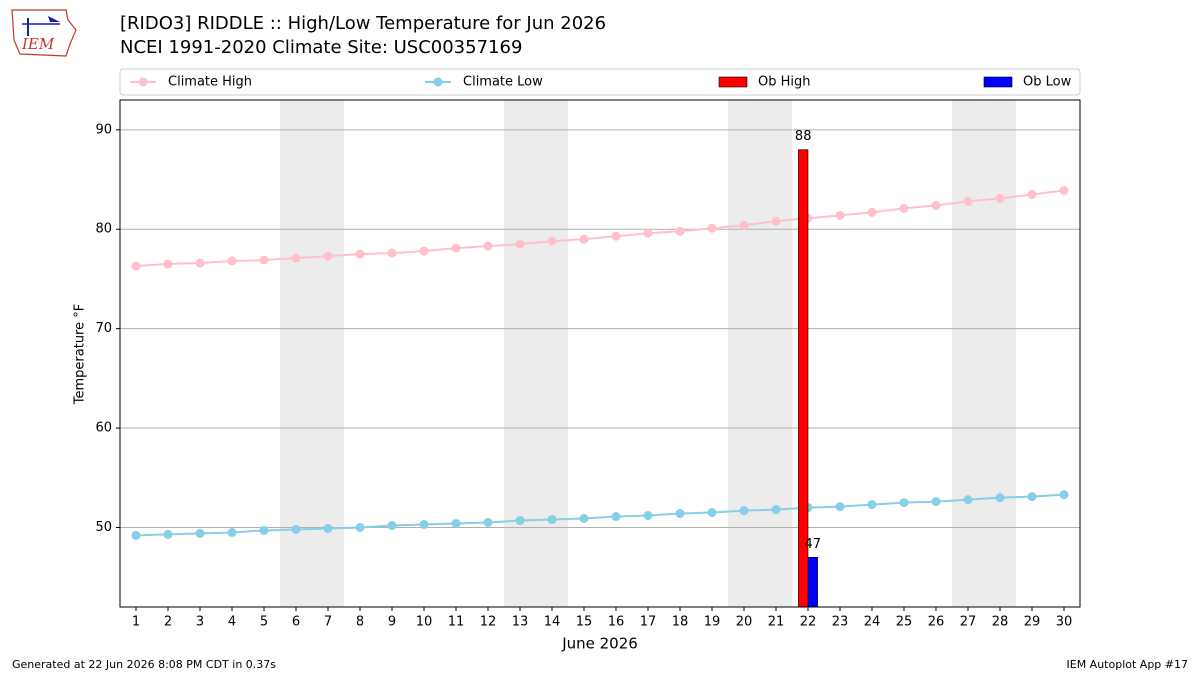  I want to click on x-tick-label: 5, so click(264, 622).